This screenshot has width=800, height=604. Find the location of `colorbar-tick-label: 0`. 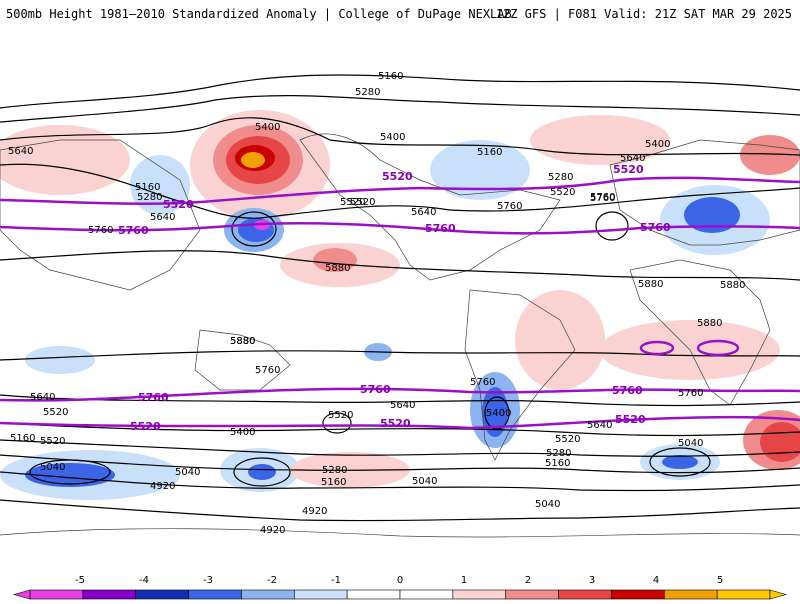

colorbar-tick-label: 0 is located at coordinates (400, 580).